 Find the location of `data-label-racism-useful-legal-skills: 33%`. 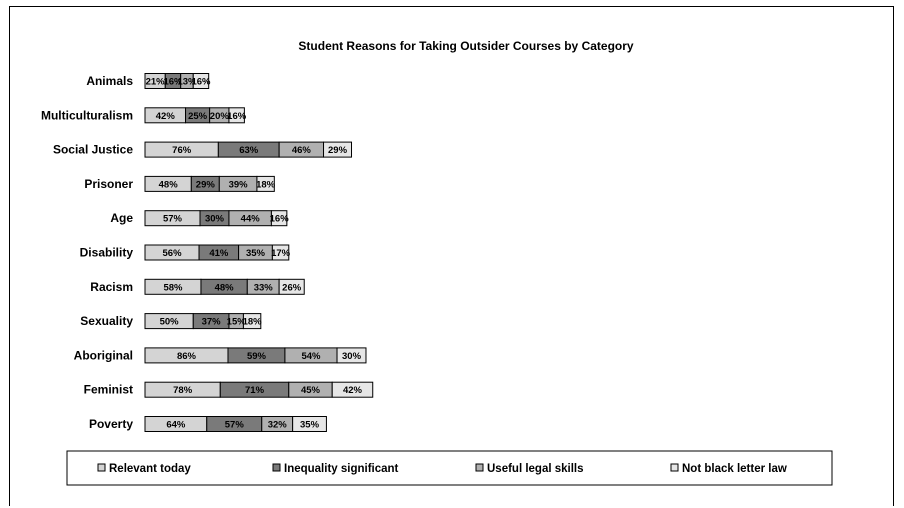

data-label-racism-useful-legal-skills: 33% is located at coordinates (264, 287).